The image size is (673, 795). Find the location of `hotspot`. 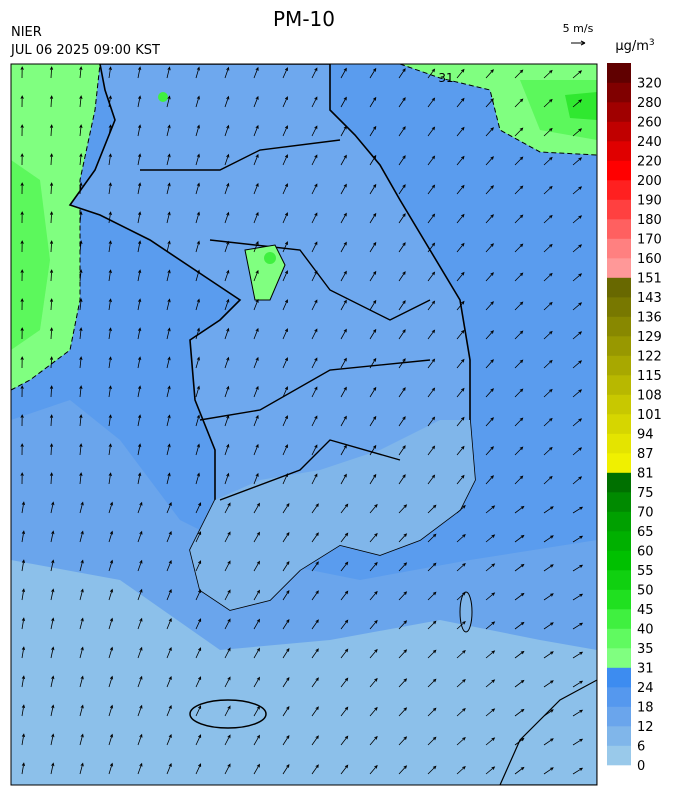

hotspot is located at coordinates (163, 97).